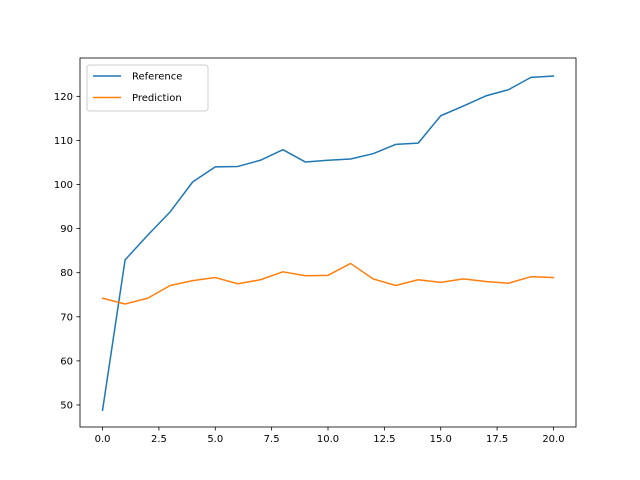  Describe the element at coordinates (553, 439) in the screenshot. I see `x-tick-label: 20.0` at that location.